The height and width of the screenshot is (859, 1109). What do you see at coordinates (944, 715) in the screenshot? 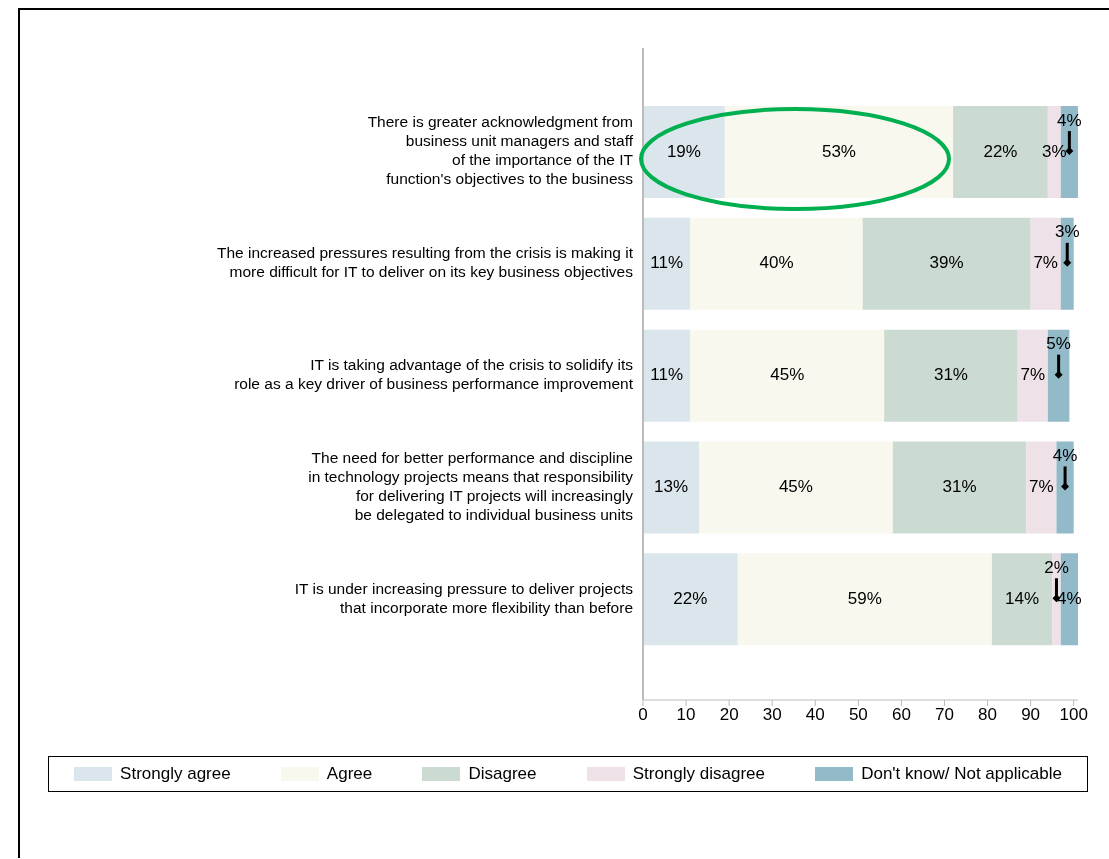
I see `x-tick-label: 70` at bounding box center [944, 715].